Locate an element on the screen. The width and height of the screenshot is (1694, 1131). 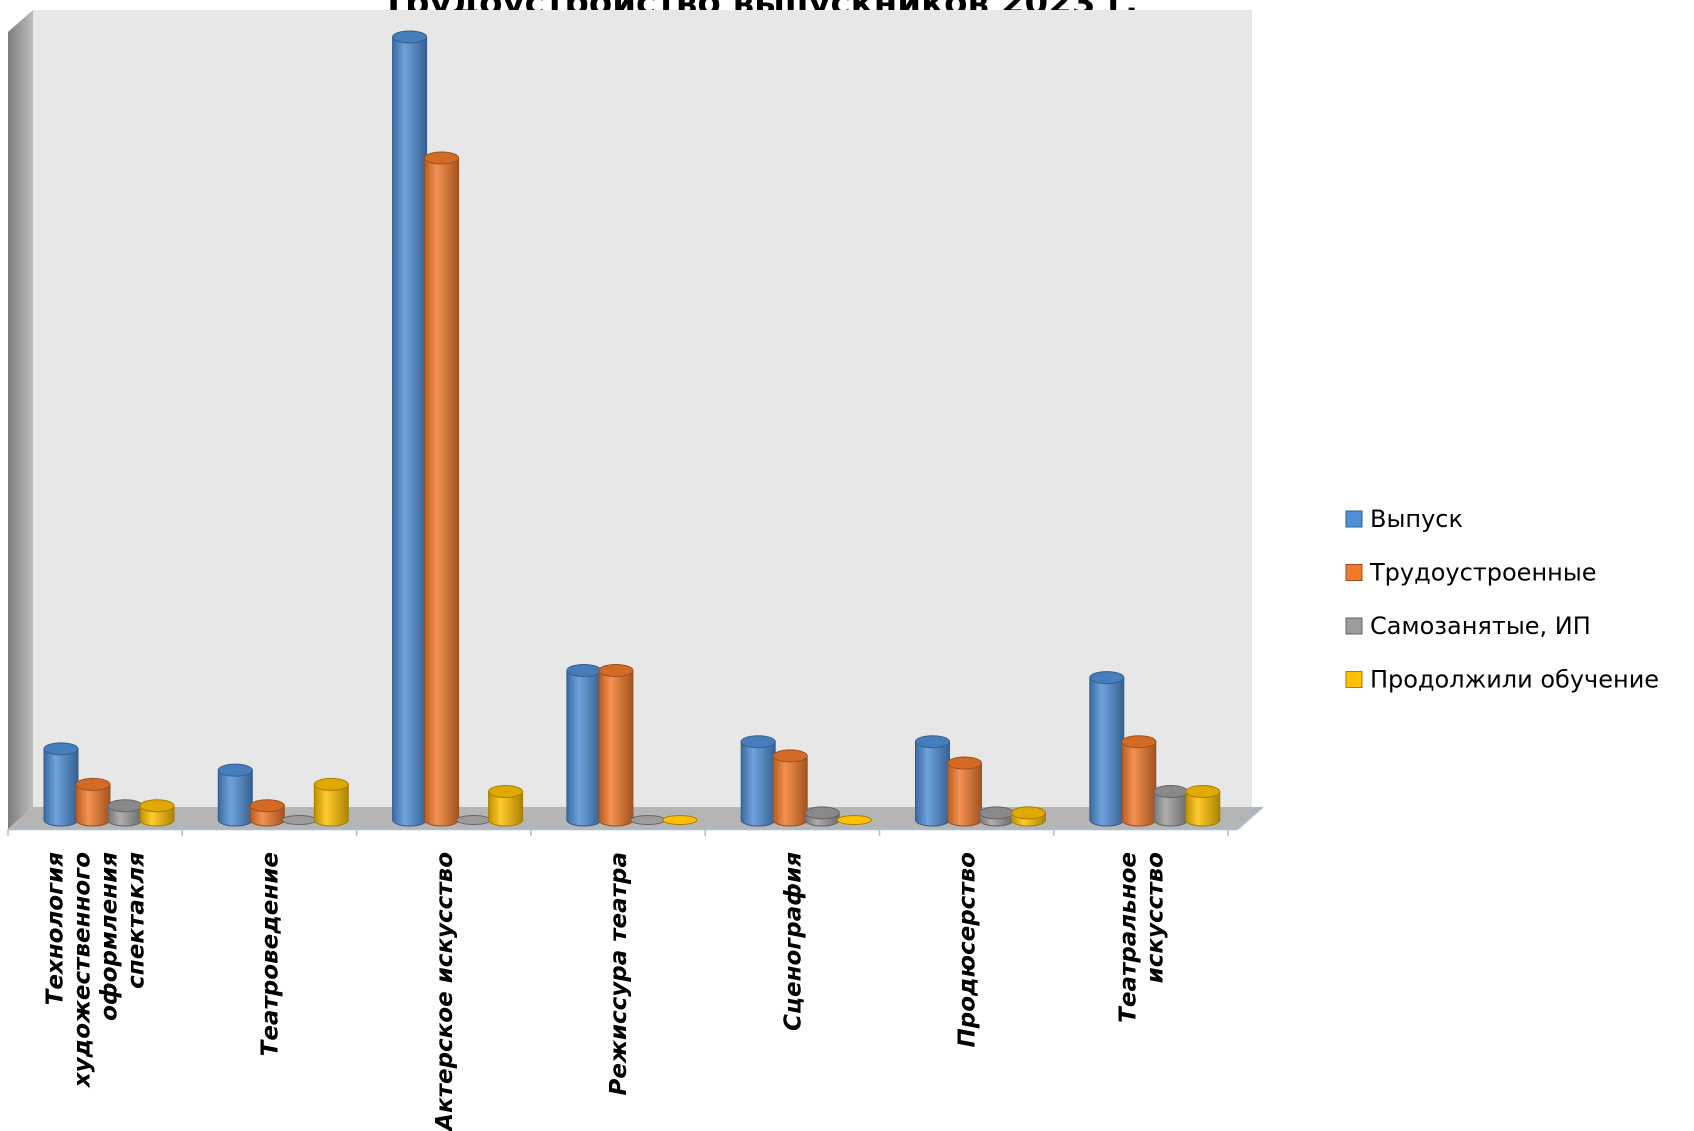
x-tick-label: Актерское искусство is located at coordinates (445, 991).